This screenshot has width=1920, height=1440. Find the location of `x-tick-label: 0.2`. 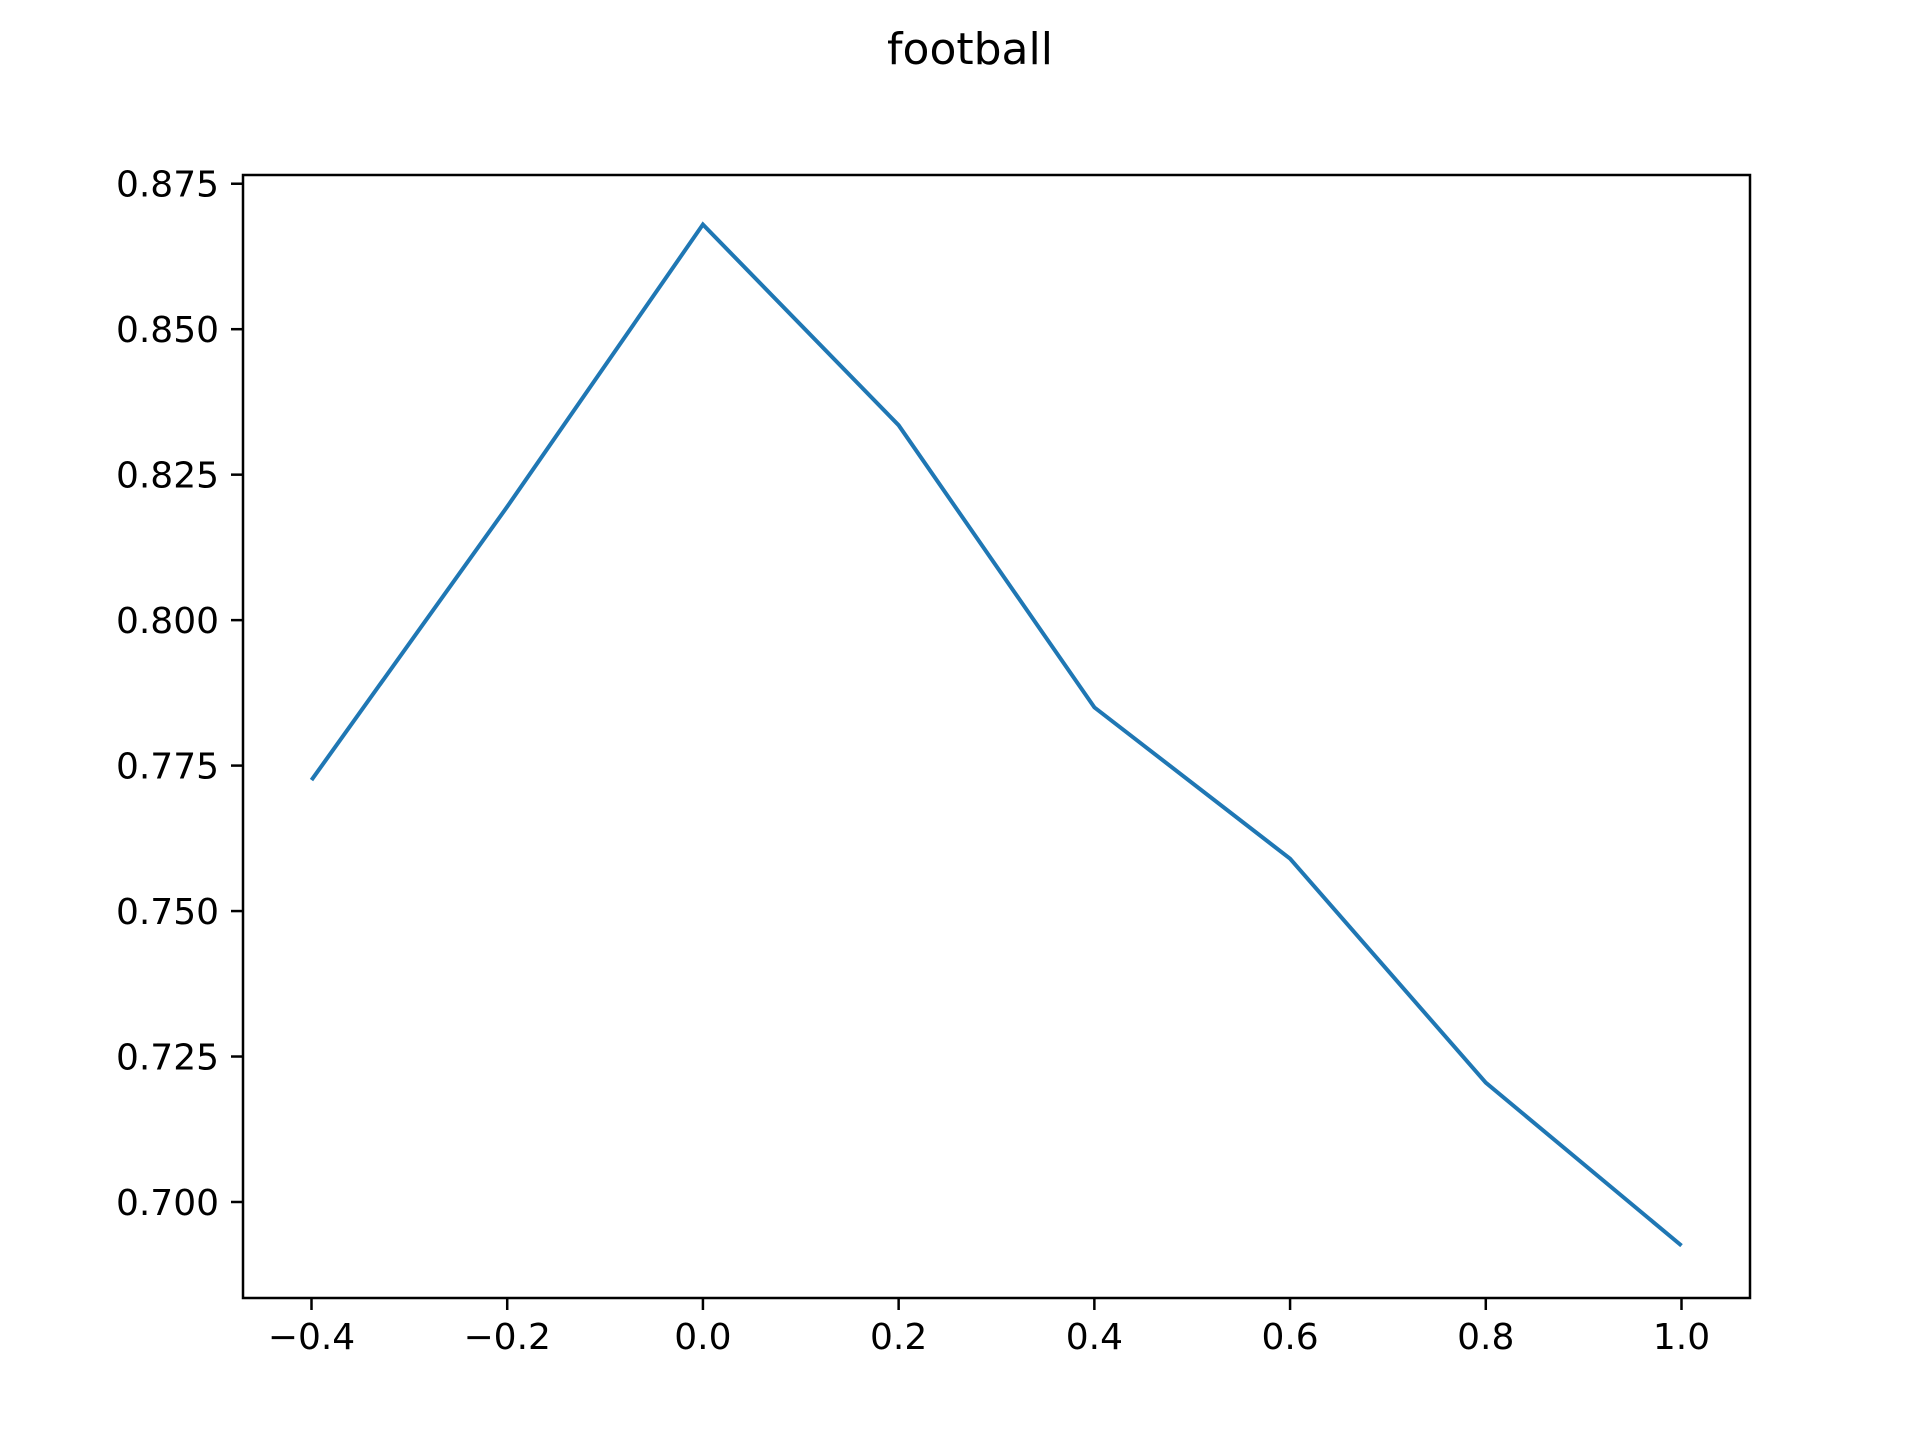

x-tick-label: 0.2 is located at coordinates (898, 1337).